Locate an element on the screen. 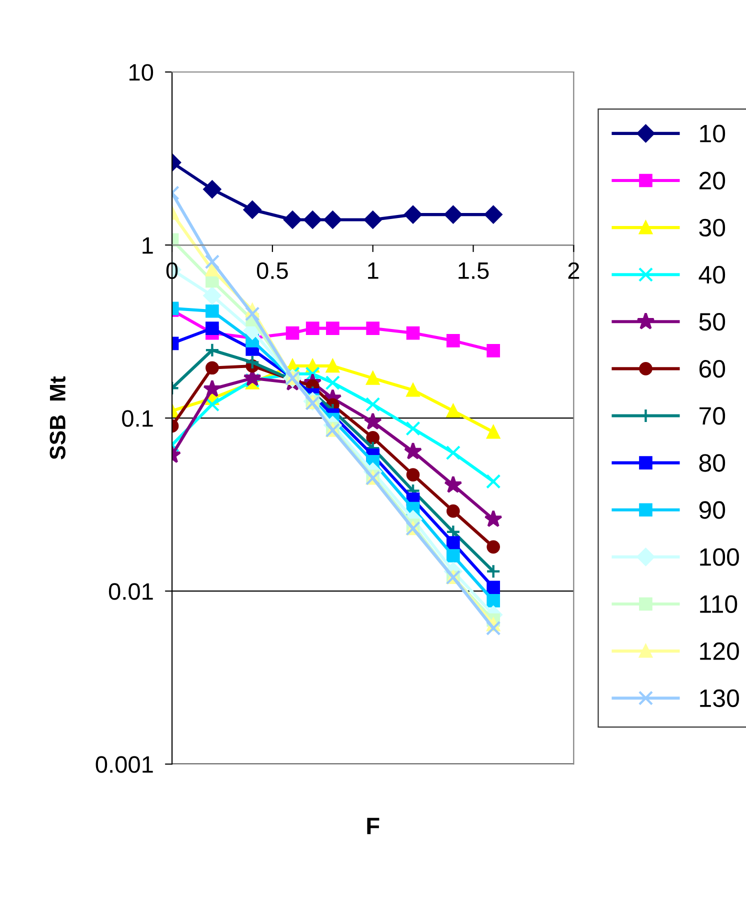 The height and width of the screenshot is (900, 746). x-tick-label: 0.5 is located at coordinates (272, 271).